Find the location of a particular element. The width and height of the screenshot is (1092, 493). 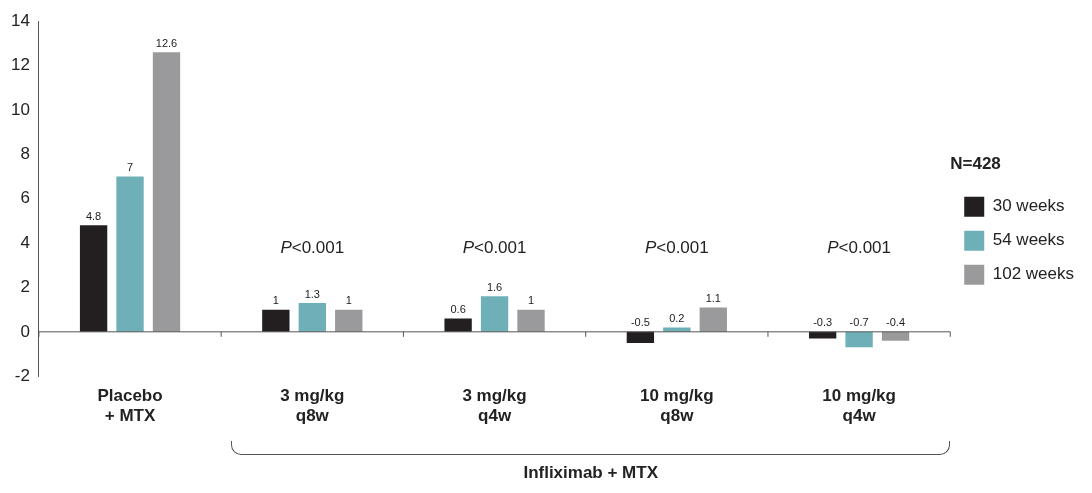

y-tick-label: 2 is located at coordinates (25, 287).